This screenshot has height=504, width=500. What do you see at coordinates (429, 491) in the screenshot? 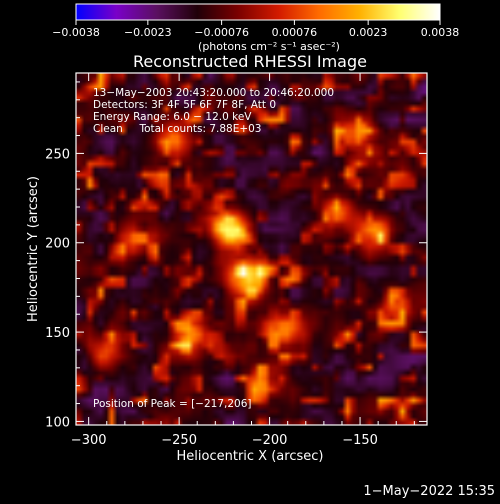
I see `footer-timestamp: 1−May−2022 15:35` at bounding box center [429, 491].